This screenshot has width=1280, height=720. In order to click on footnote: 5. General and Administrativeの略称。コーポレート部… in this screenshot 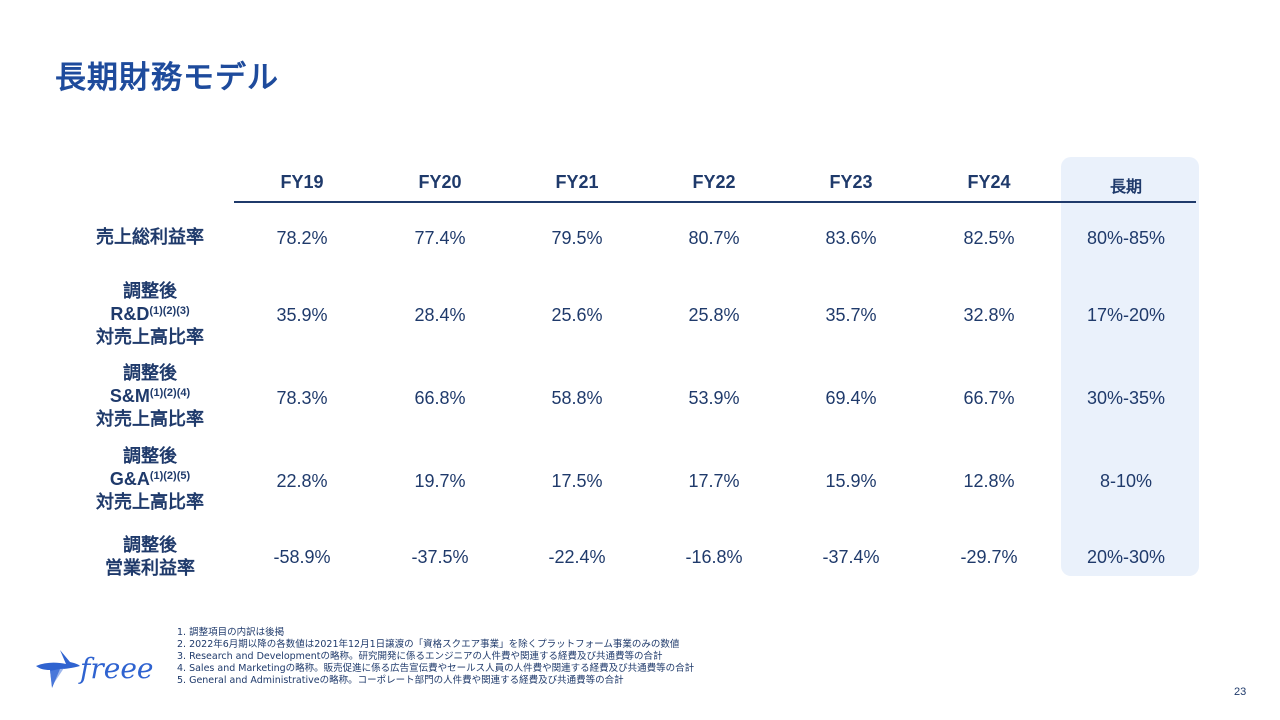, I will do `click(400, 680)`.